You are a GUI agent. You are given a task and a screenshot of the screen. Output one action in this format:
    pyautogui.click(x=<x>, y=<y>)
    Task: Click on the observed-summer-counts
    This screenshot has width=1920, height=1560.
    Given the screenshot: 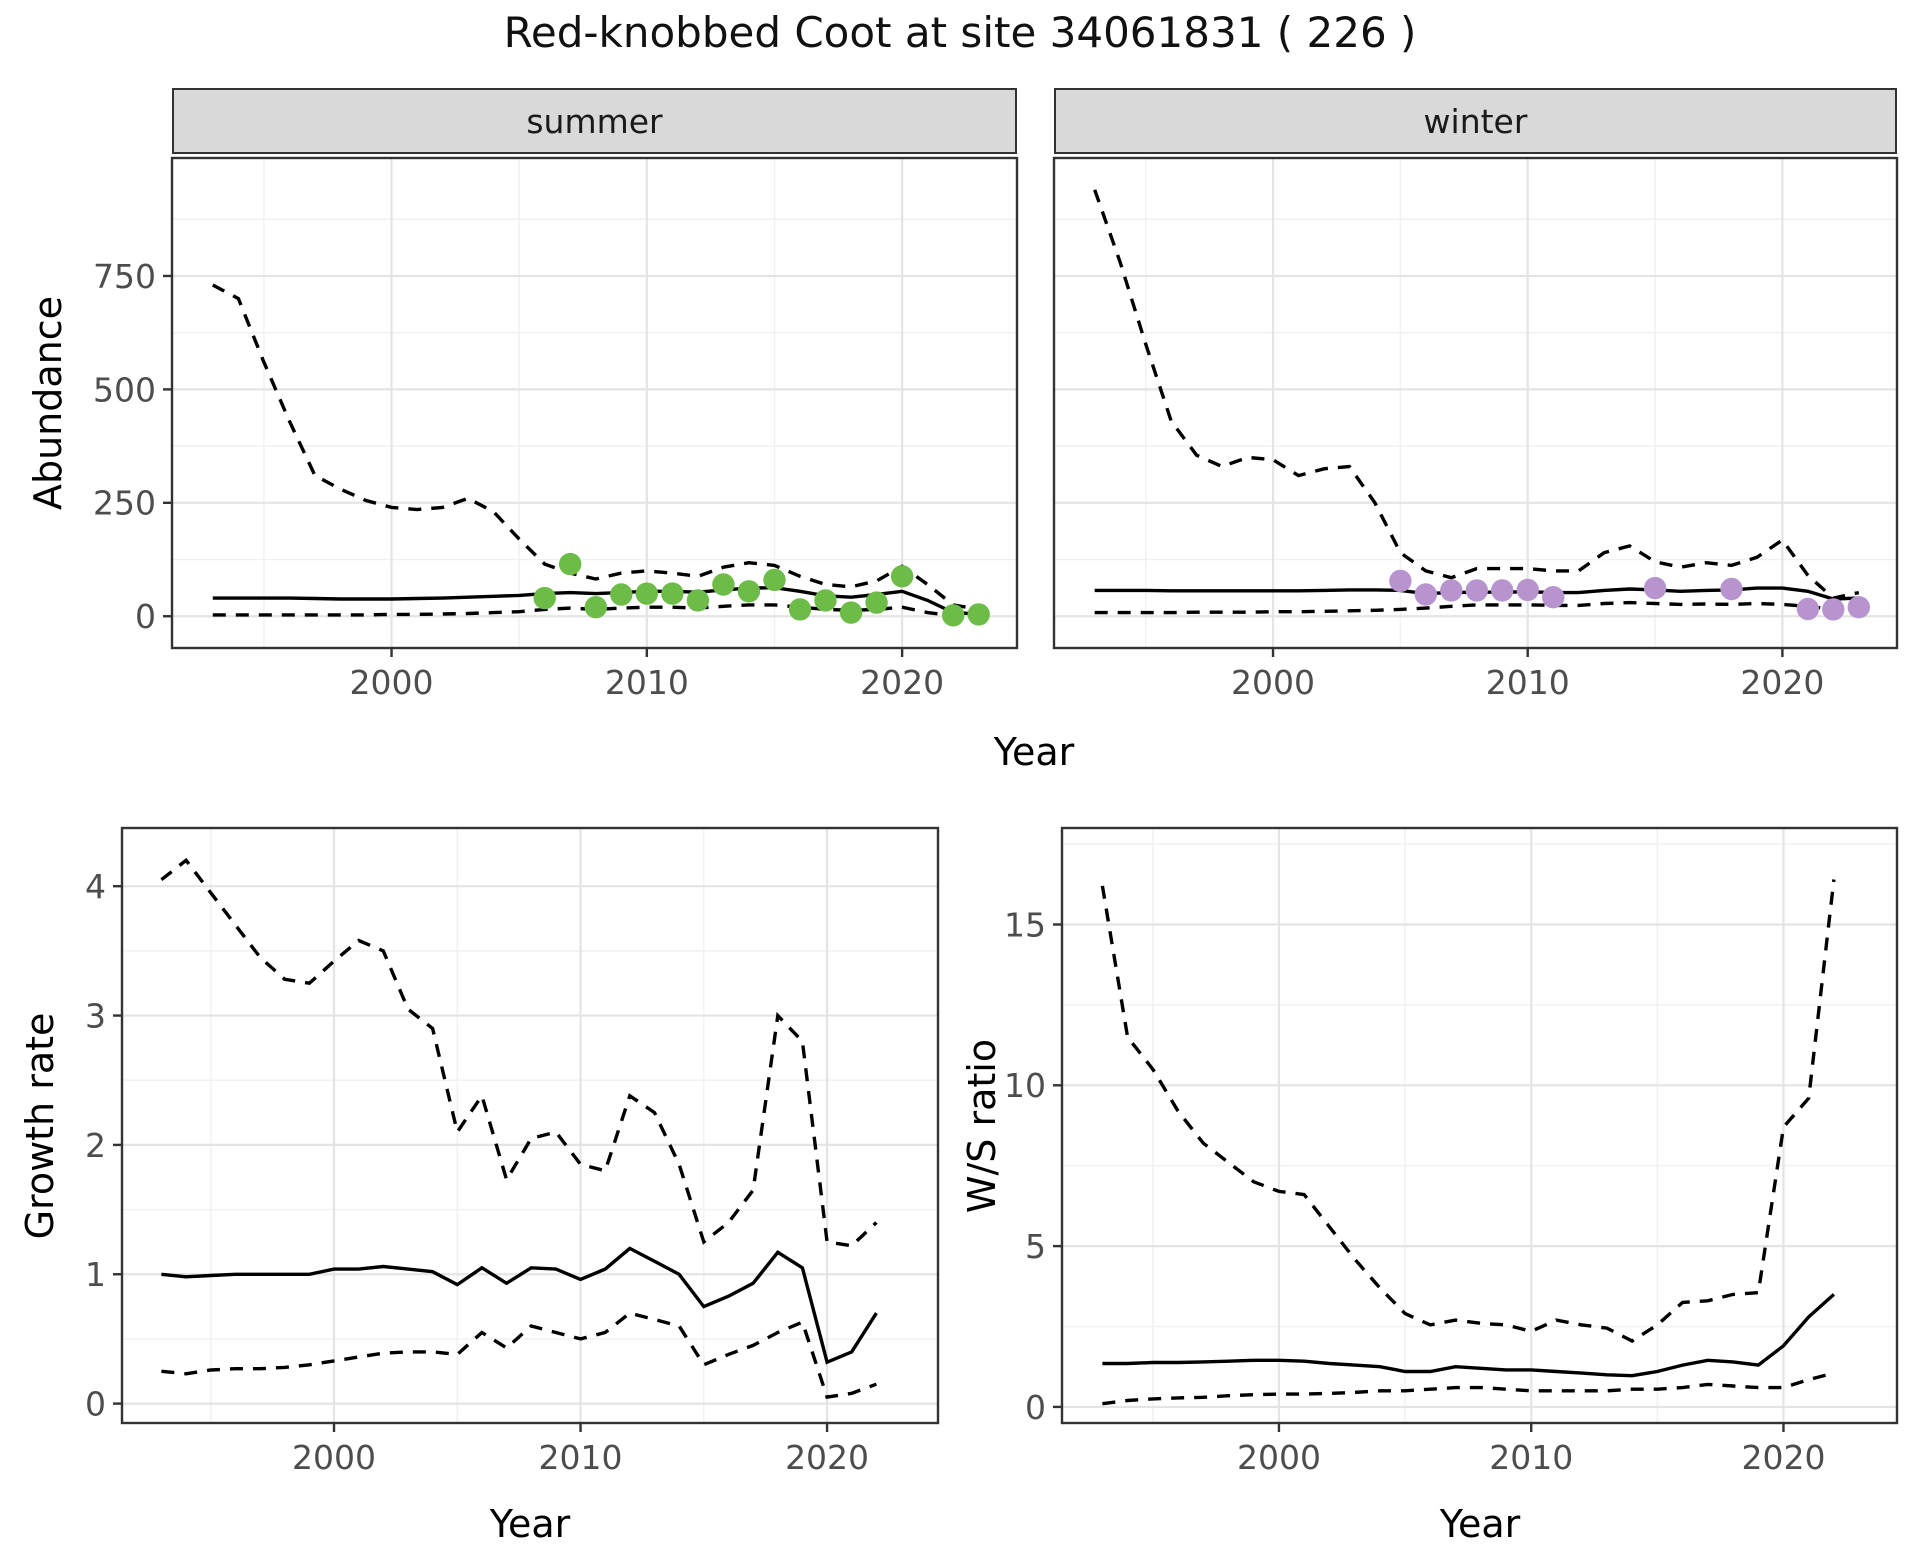 What is the action you would take?
    pyautogui.click(x=761, y=589)
    